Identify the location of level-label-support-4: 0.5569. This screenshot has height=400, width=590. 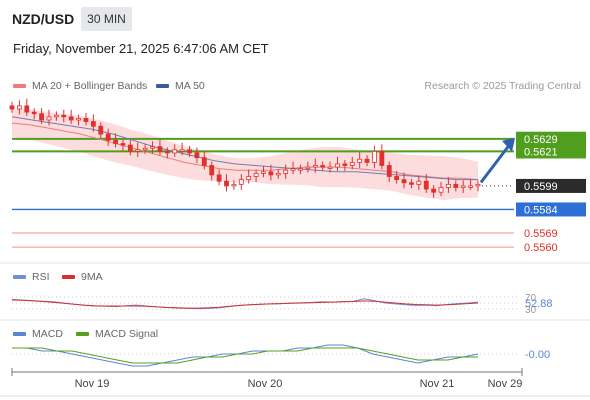
(541, 234).